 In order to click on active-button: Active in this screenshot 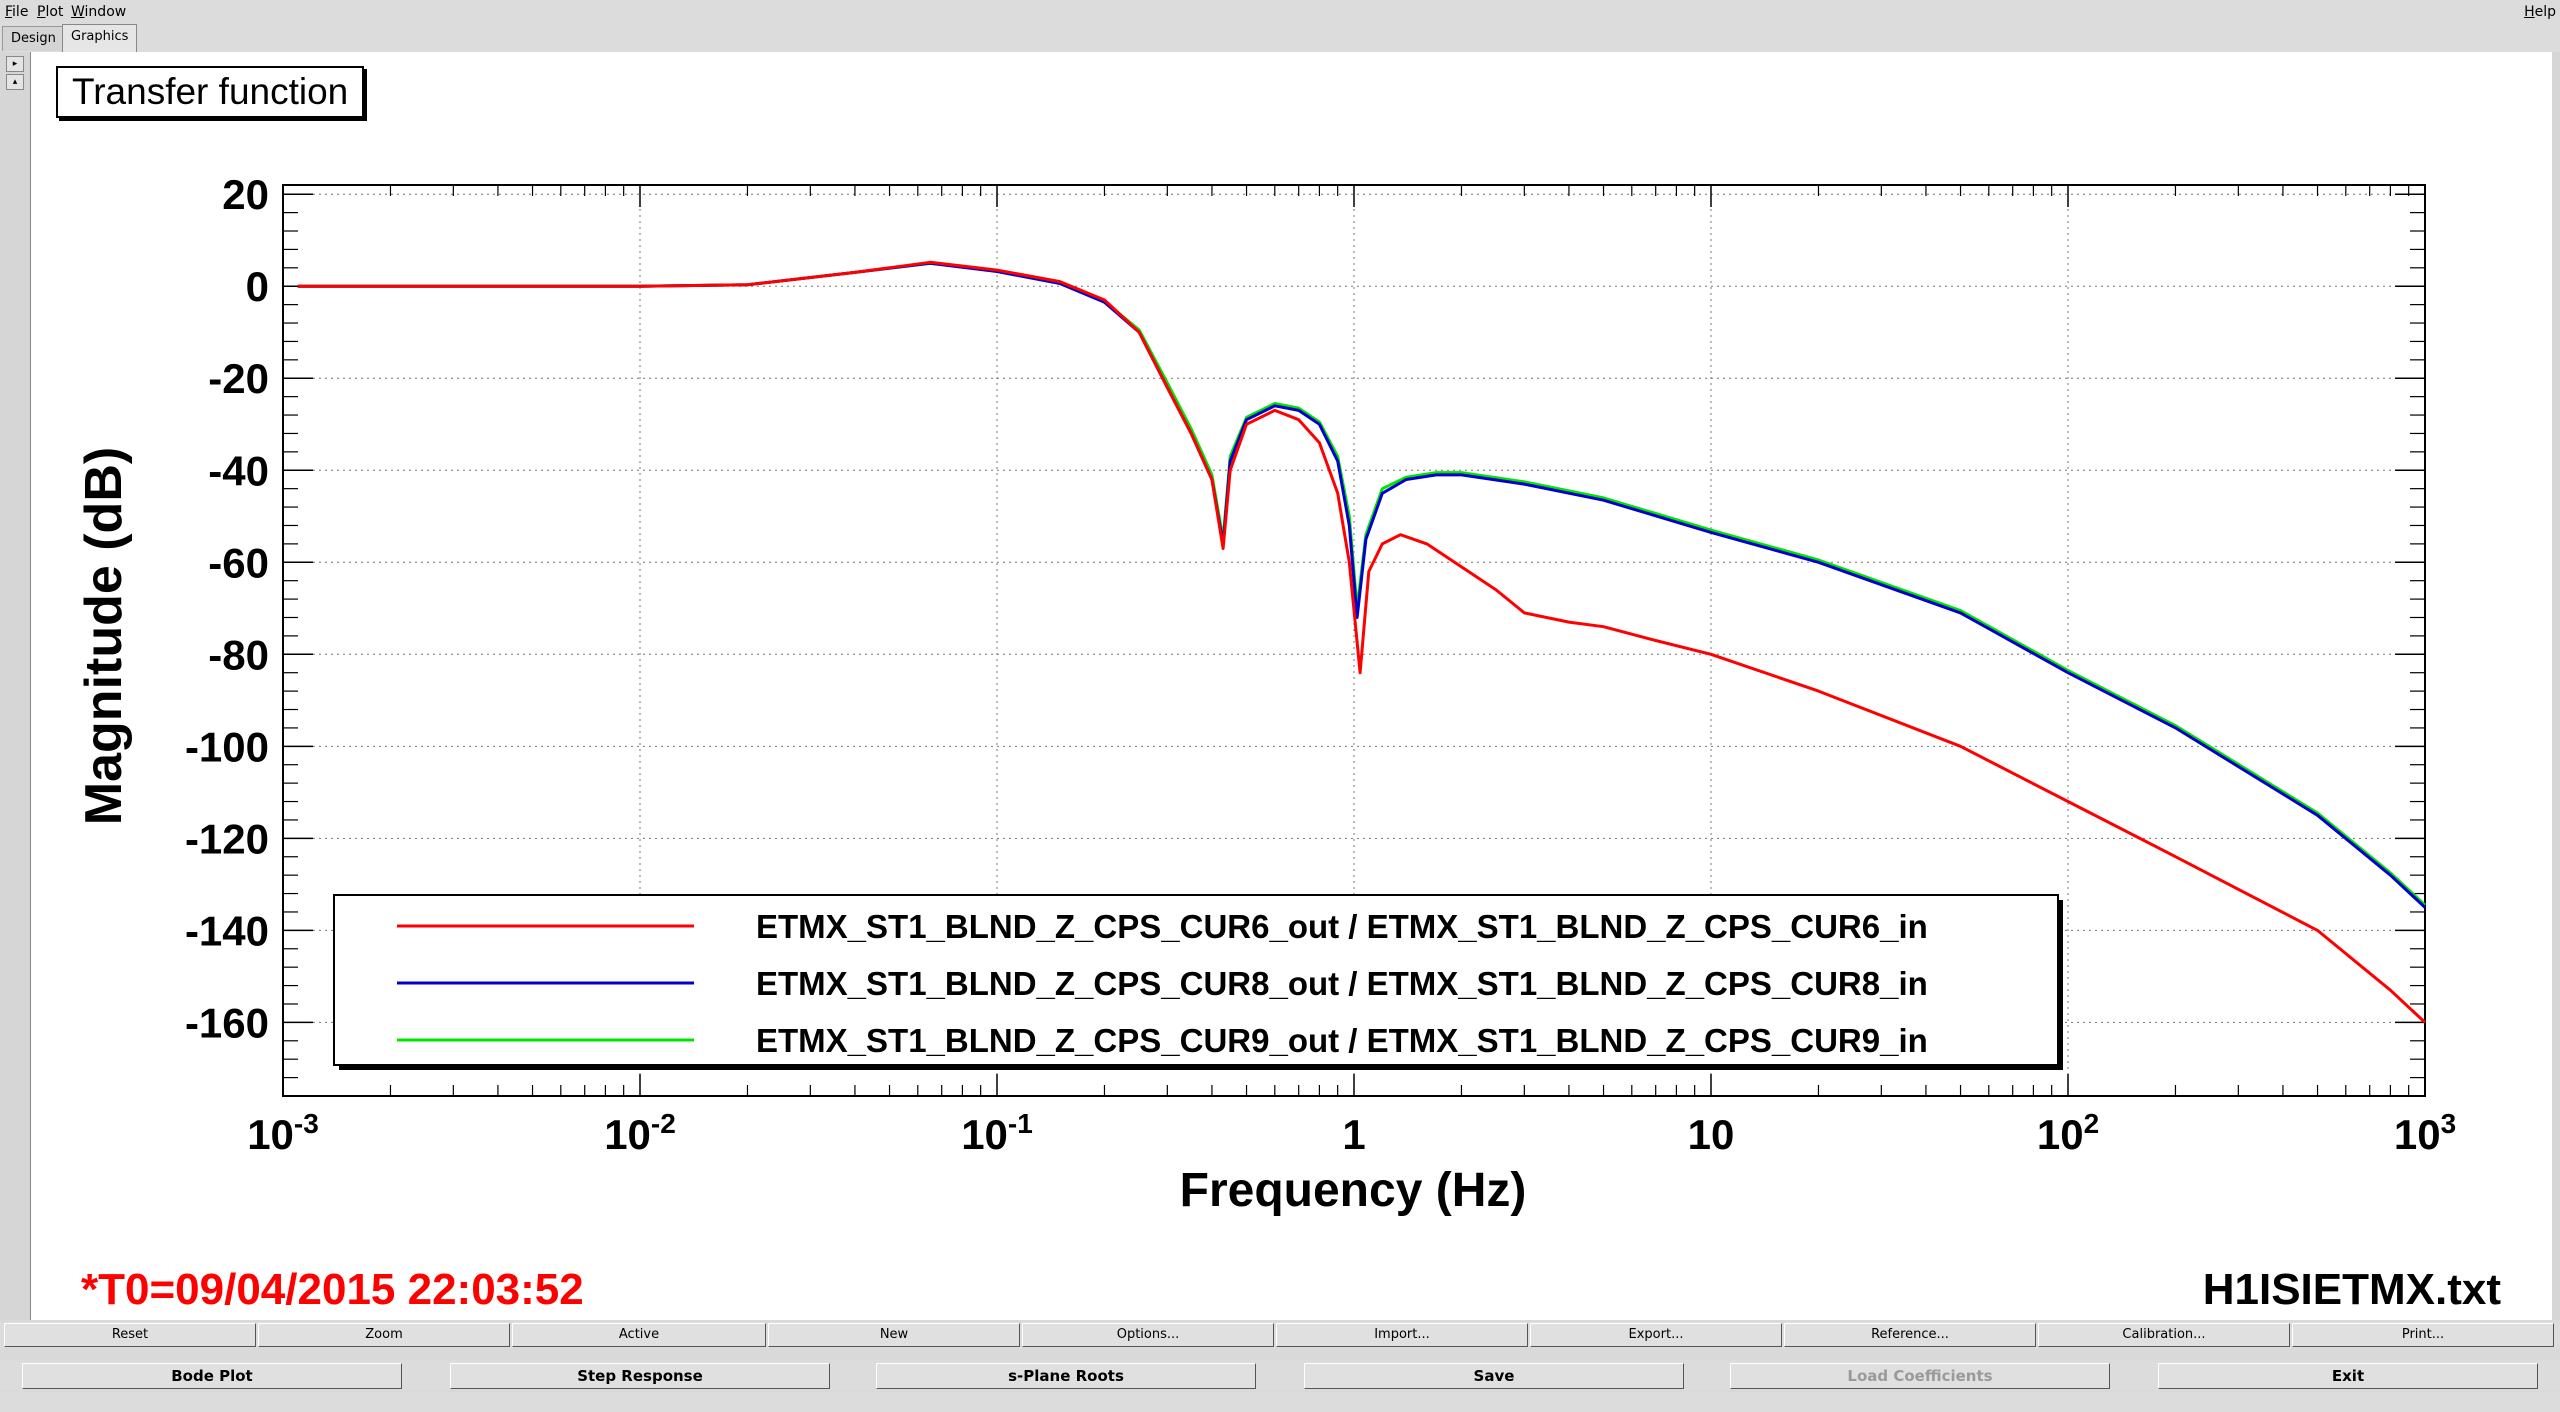, I will do `click(639, 1335)`.